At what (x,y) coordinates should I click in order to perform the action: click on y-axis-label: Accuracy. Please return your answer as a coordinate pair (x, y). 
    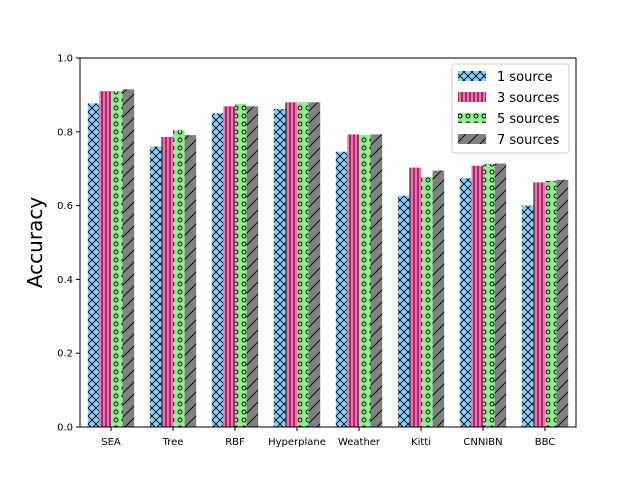
    Looking at the image, I should click on (35, 242).